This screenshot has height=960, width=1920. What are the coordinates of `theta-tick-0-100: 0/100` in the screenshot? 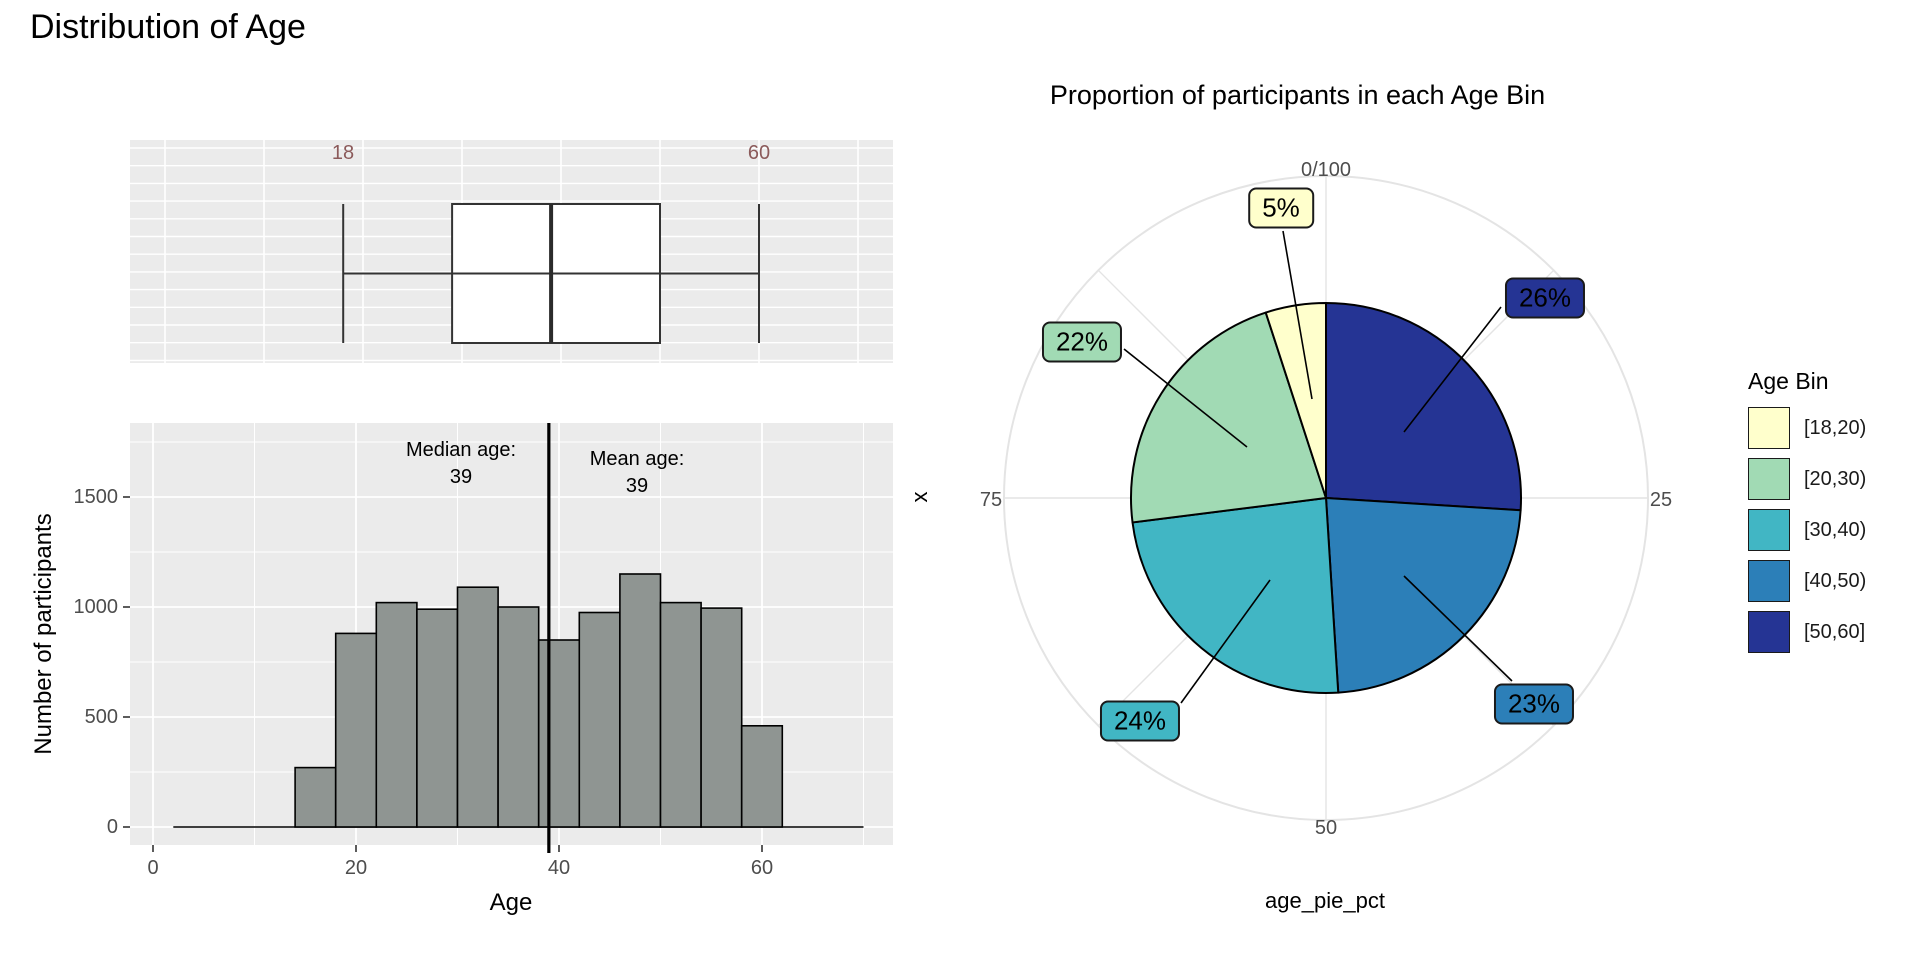 It's located at (1326, 170).